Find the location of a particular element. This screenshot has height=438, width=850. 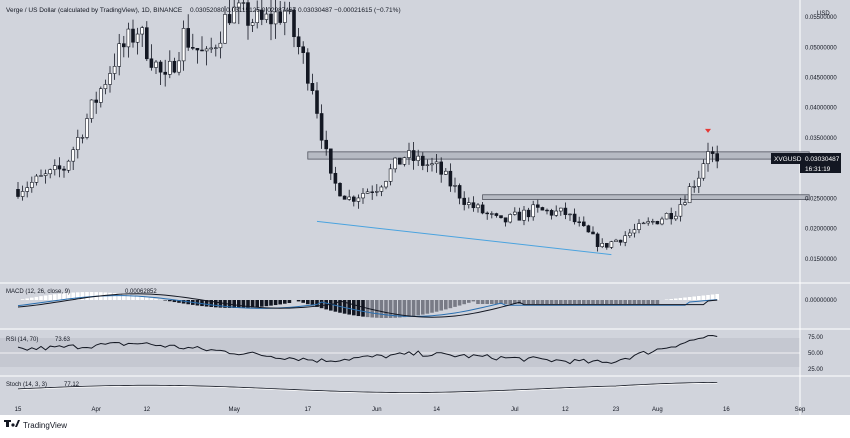

date-tick-label: 14 is located at coordinates (436, 410).